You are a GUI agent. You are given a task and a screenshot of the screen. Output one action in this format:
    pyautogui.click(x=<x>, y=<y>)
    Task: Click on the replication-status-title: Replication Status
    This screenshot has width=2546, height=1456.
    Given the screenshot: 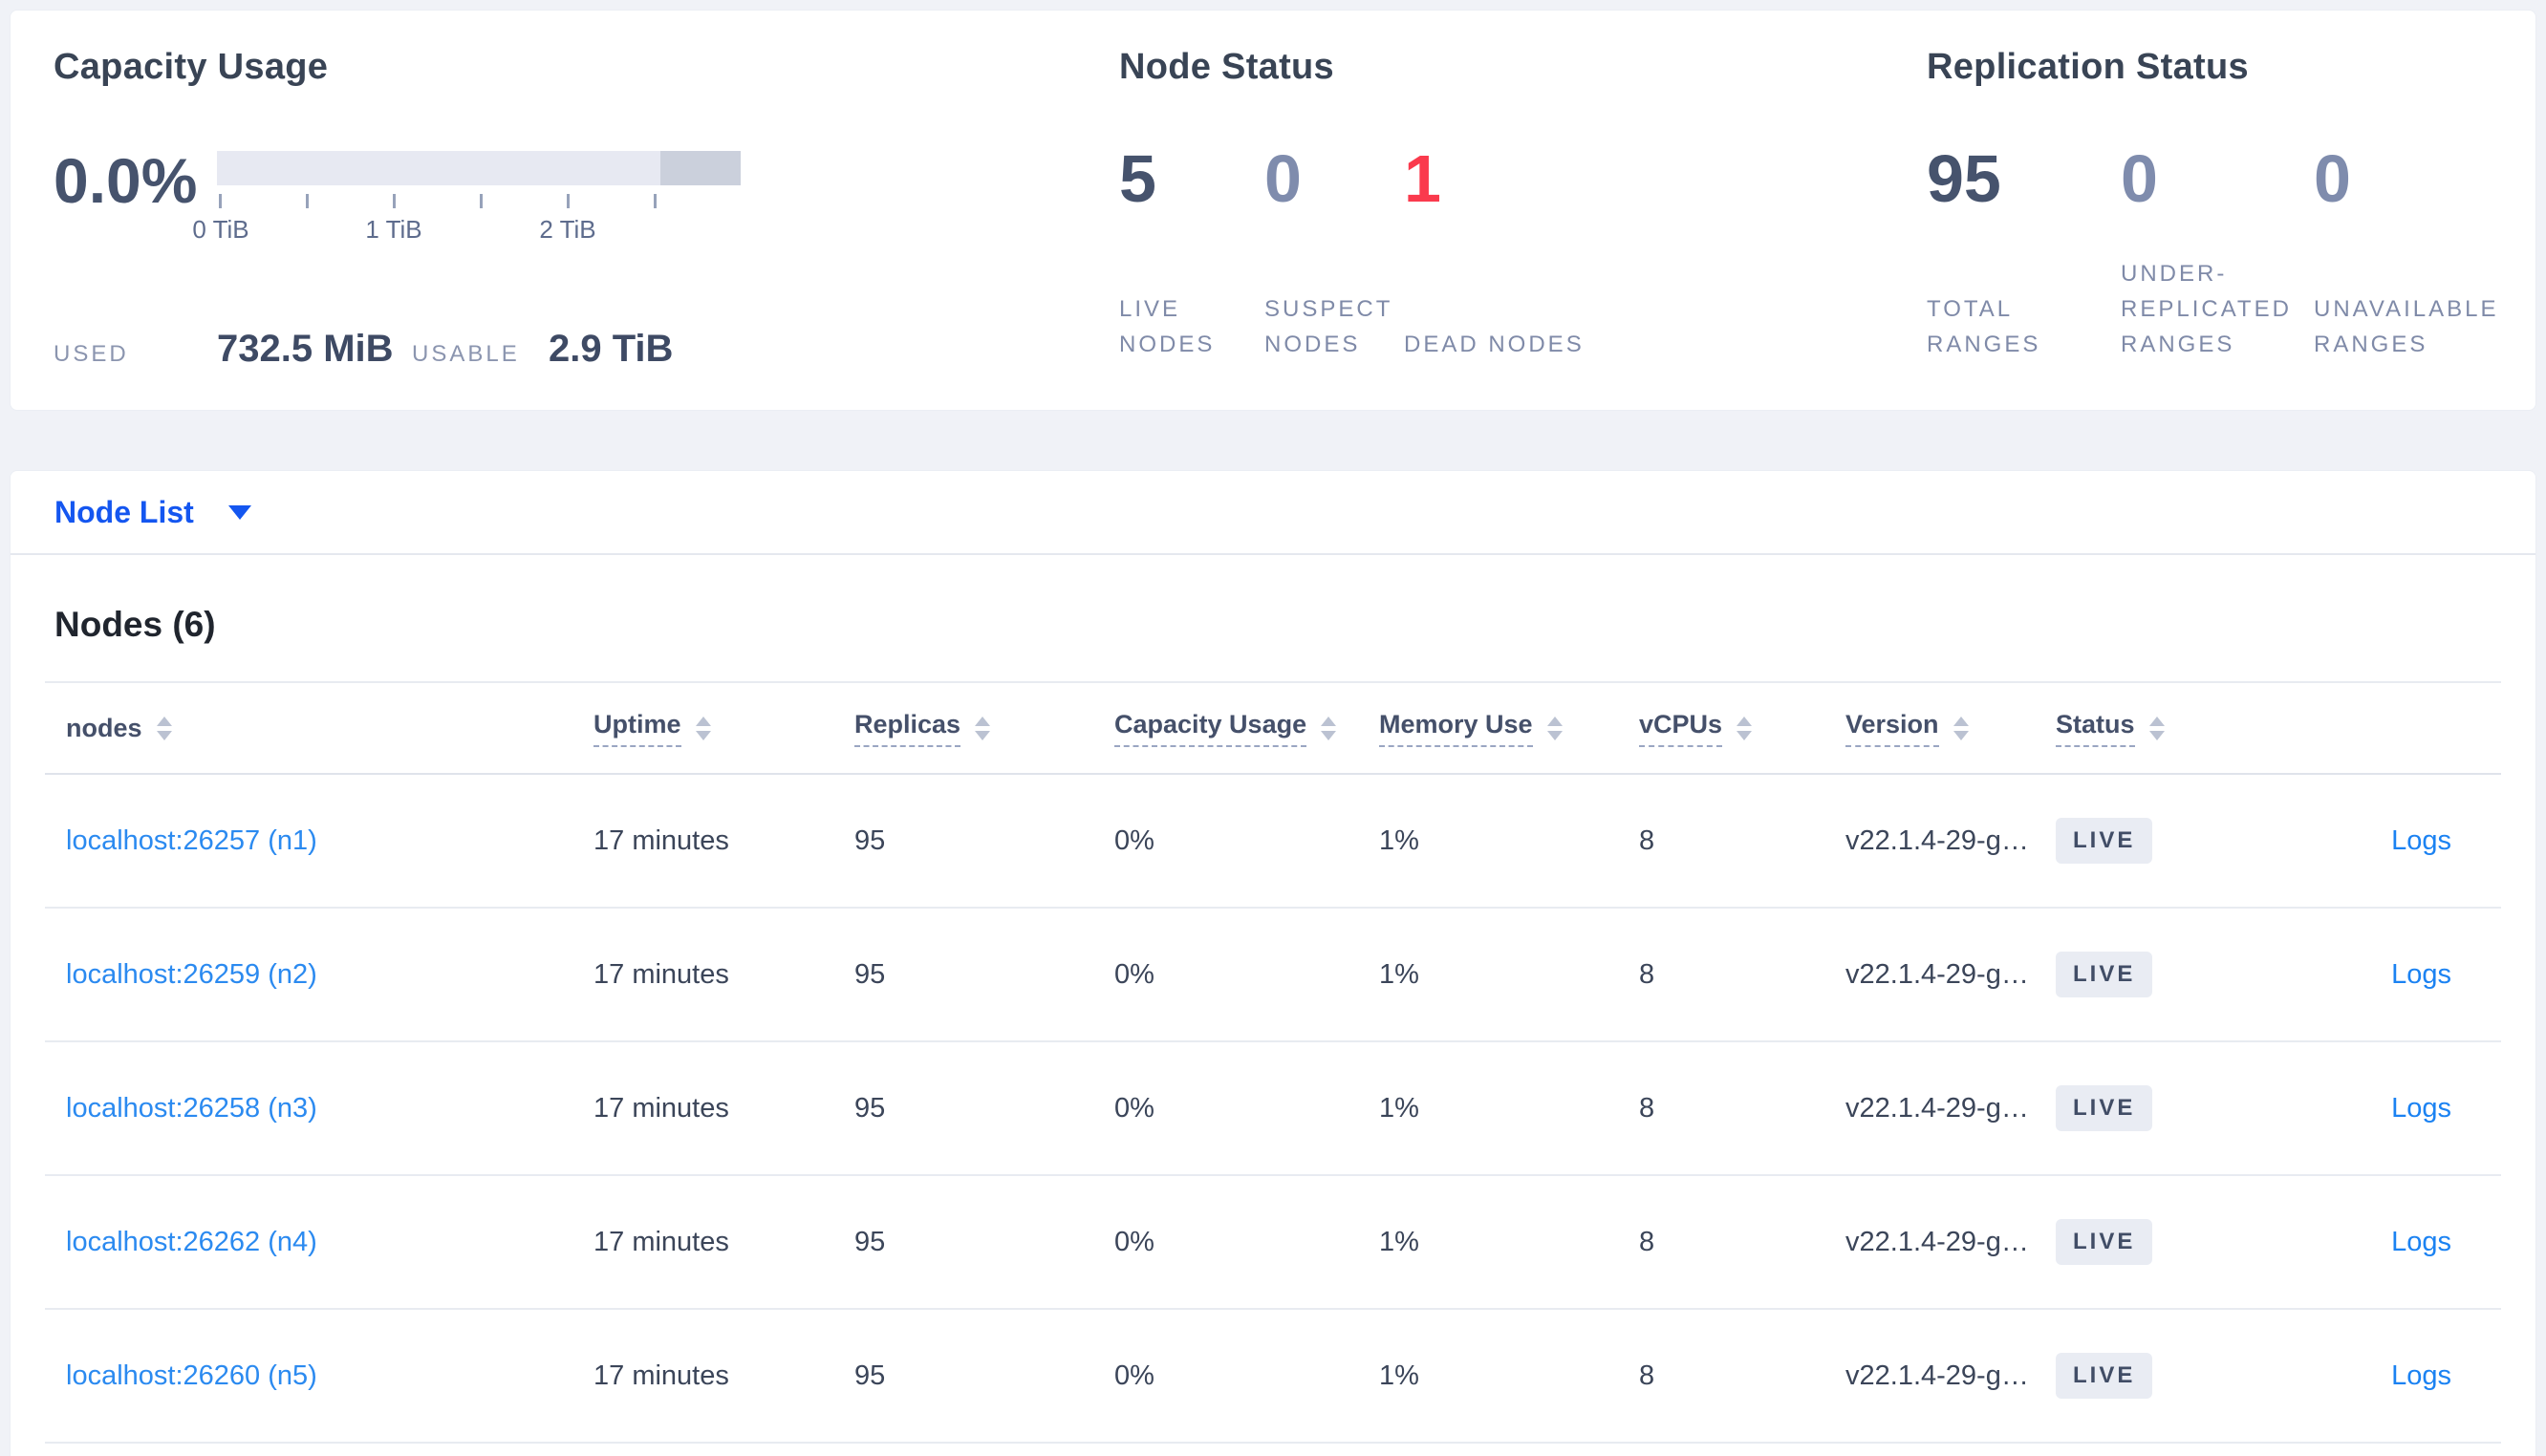 What is the action you would take?
    pyautogui.click(x=2088, y=67)
    